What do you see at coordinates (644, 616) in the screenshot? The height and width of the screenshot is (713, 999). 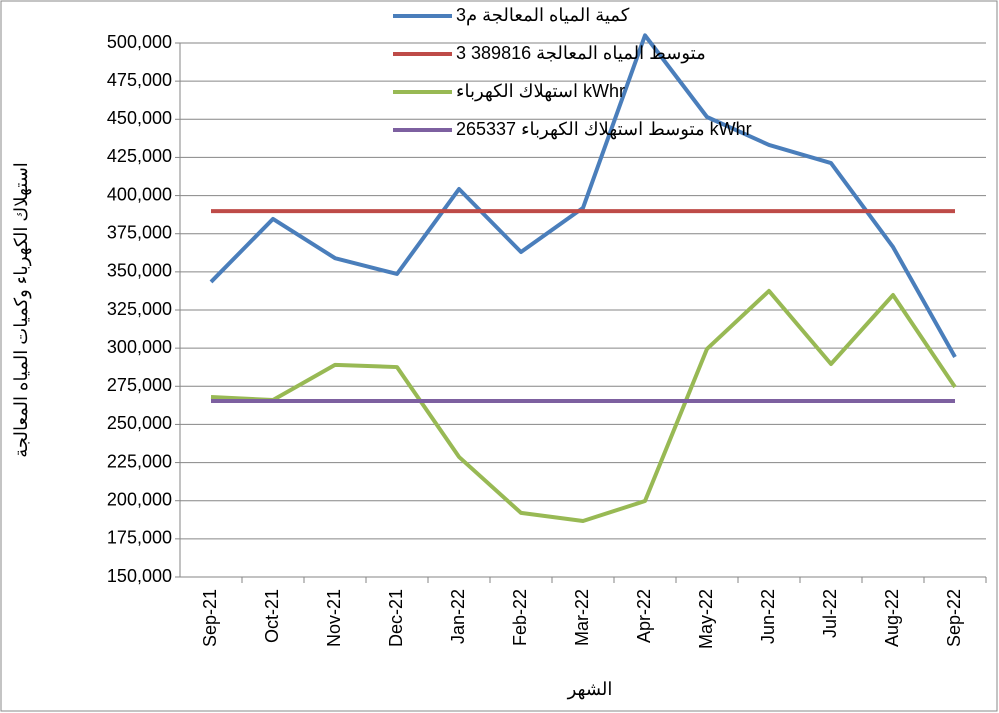 I see `x-tick-label: Apr-22` at bounding box center [644, 616].